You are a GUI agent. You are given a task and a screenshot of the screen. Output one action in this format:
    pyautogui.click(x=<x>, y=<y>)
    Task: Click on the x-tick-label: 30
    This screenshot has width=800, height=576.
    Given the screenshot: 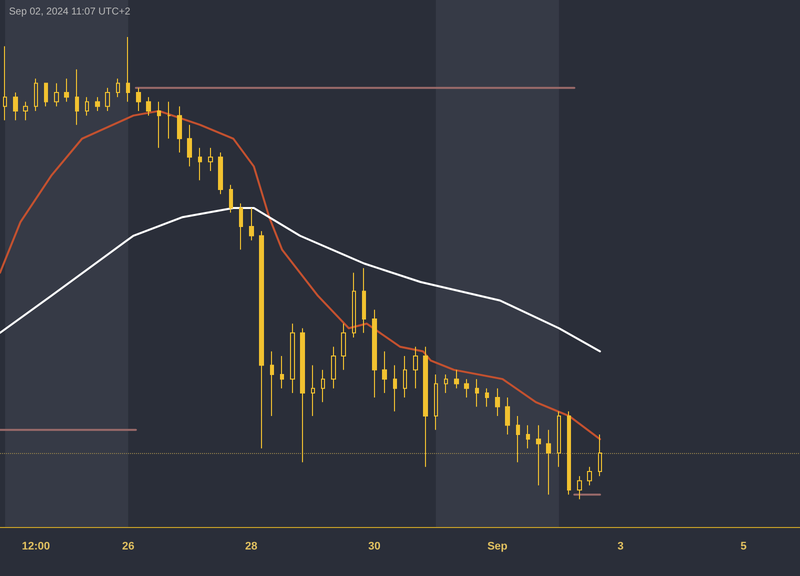 What is the action you would take?
    pyautogui.click(x=374, y=546)
    